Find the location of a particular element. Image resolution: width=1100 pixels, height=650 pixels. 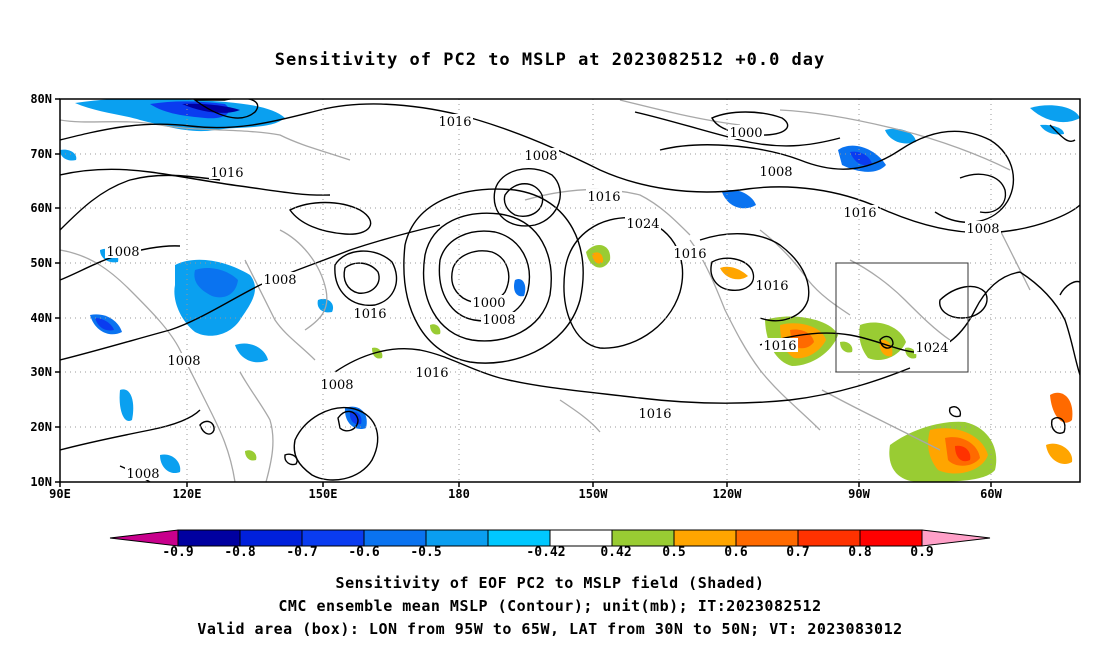

colorbar-tick-label: 0.5 is located at coordinates (673, 552).